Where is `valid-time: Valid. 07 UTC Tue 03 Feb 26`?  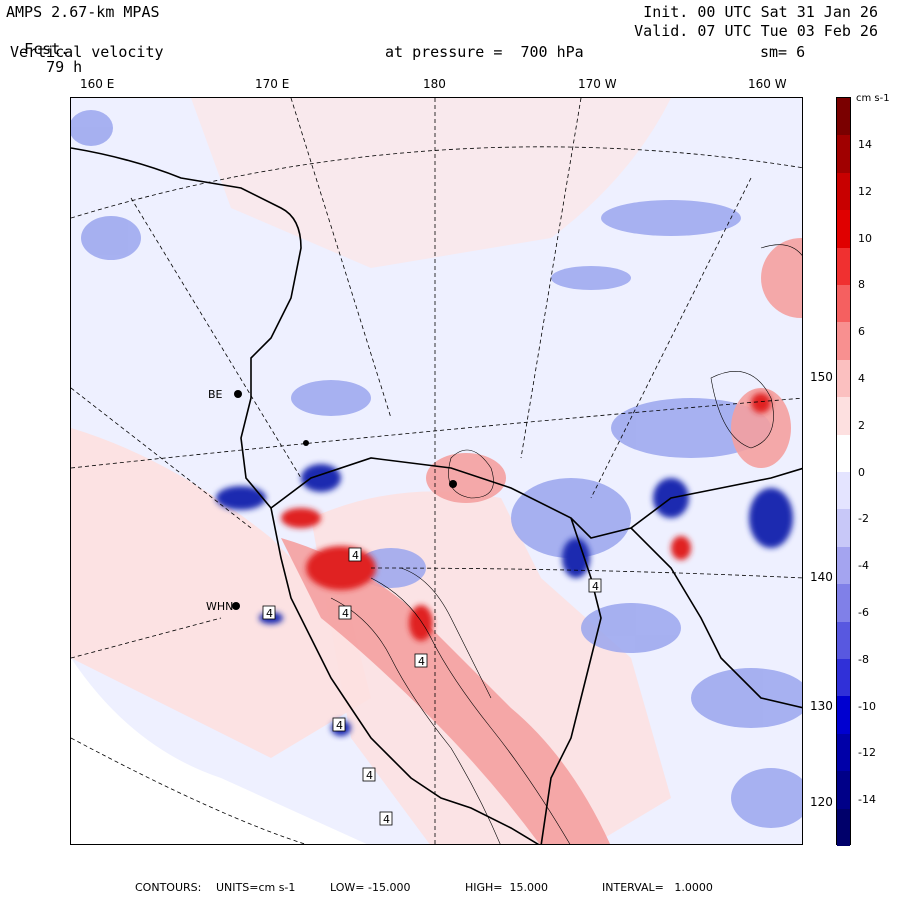
valid-time: Valid. 07 UTC Tue 03 Feb 26 is located at coordinates (756, 31).